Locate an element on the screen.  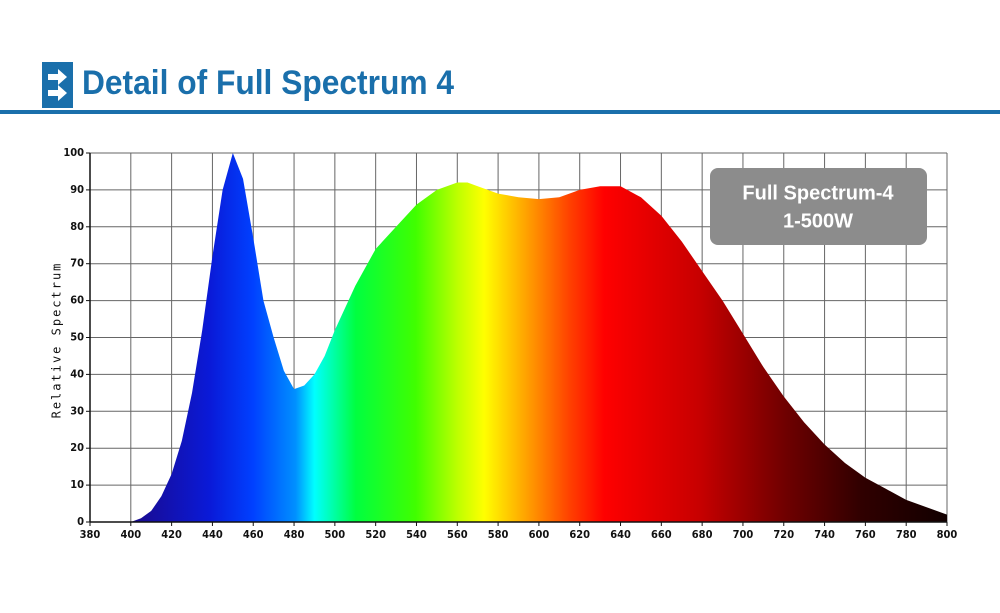
header-rule is located at coordinates (500, 112).